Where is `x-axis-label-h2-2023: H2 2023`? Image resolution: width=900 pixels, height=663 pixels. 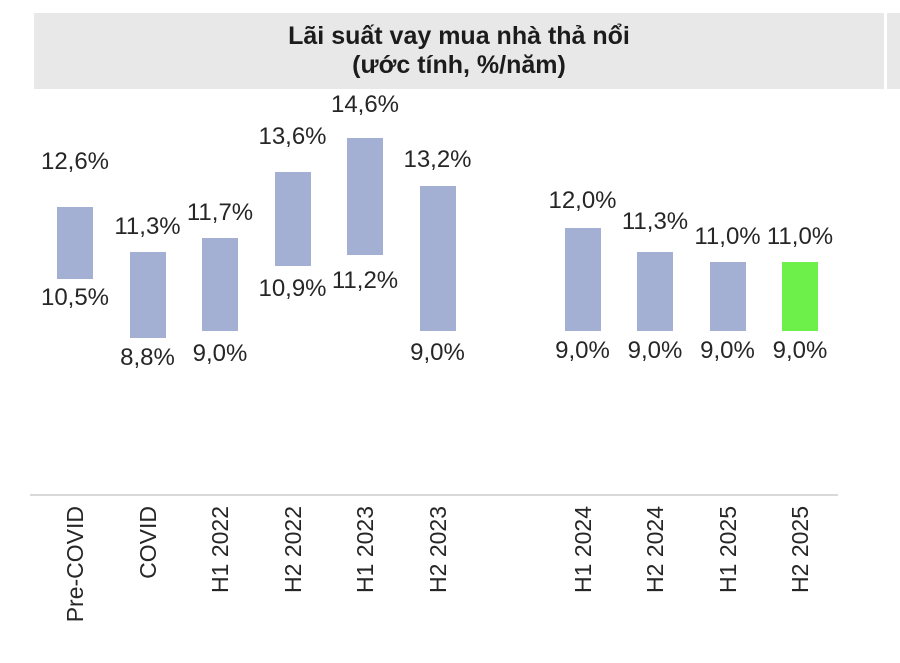 x-axis-label-h2-2023: H2 2023 is located at coordinates (437, 549).